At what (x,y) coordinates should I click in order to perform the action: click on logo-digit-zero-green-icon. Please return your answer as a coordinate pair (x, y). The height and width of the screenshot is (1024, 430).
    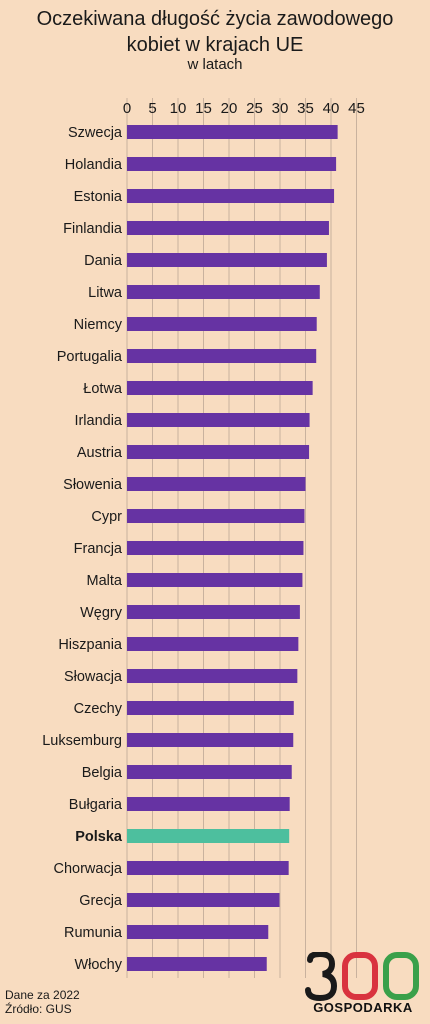
    Looking at the image, I should click on (401, 976).